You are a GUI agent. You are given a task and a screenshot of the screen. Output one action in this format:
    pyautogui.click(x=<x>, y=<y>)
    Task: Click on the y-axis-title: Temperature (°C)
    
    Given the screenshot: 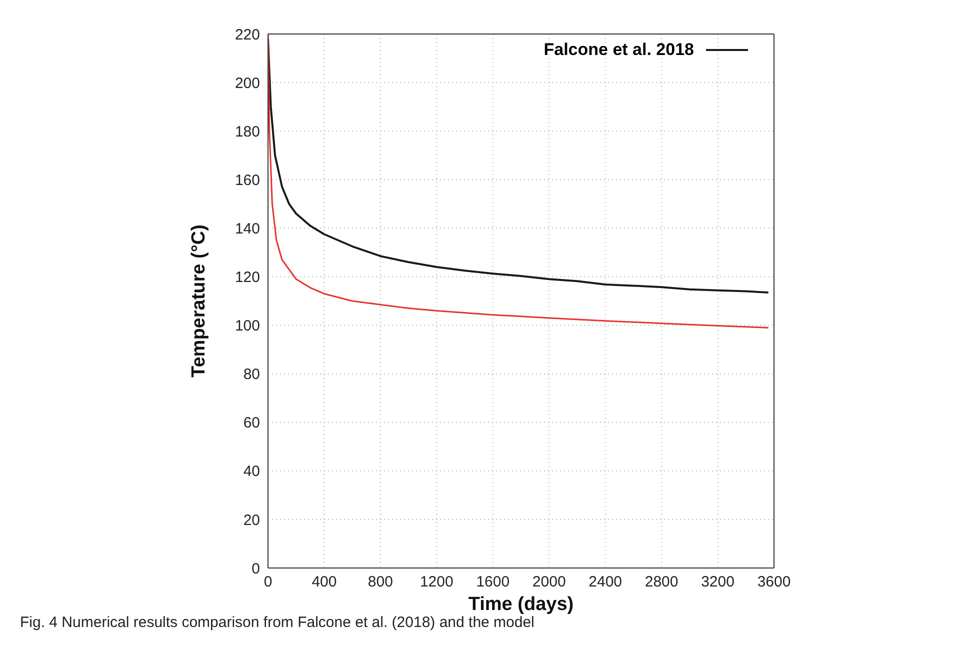 What is the action you would take?
    pyautogui.click(x=199, y=301)
    